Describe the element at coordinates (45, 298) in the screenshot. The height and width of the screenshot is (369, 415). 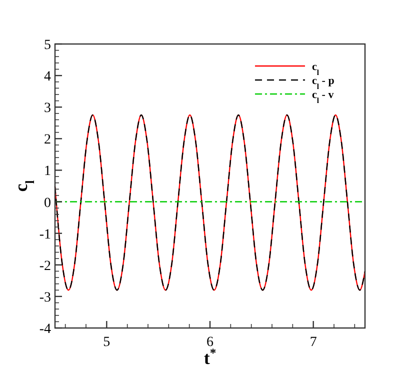
I see `y-tick-label: -3` at that location.